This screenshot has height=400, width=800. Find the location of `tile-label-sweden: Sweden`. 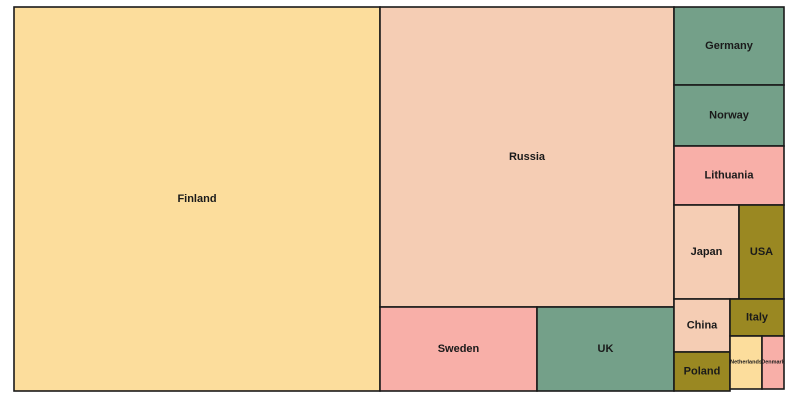

tile-label-sweden: Sweden is located at coordinates (459, 349).